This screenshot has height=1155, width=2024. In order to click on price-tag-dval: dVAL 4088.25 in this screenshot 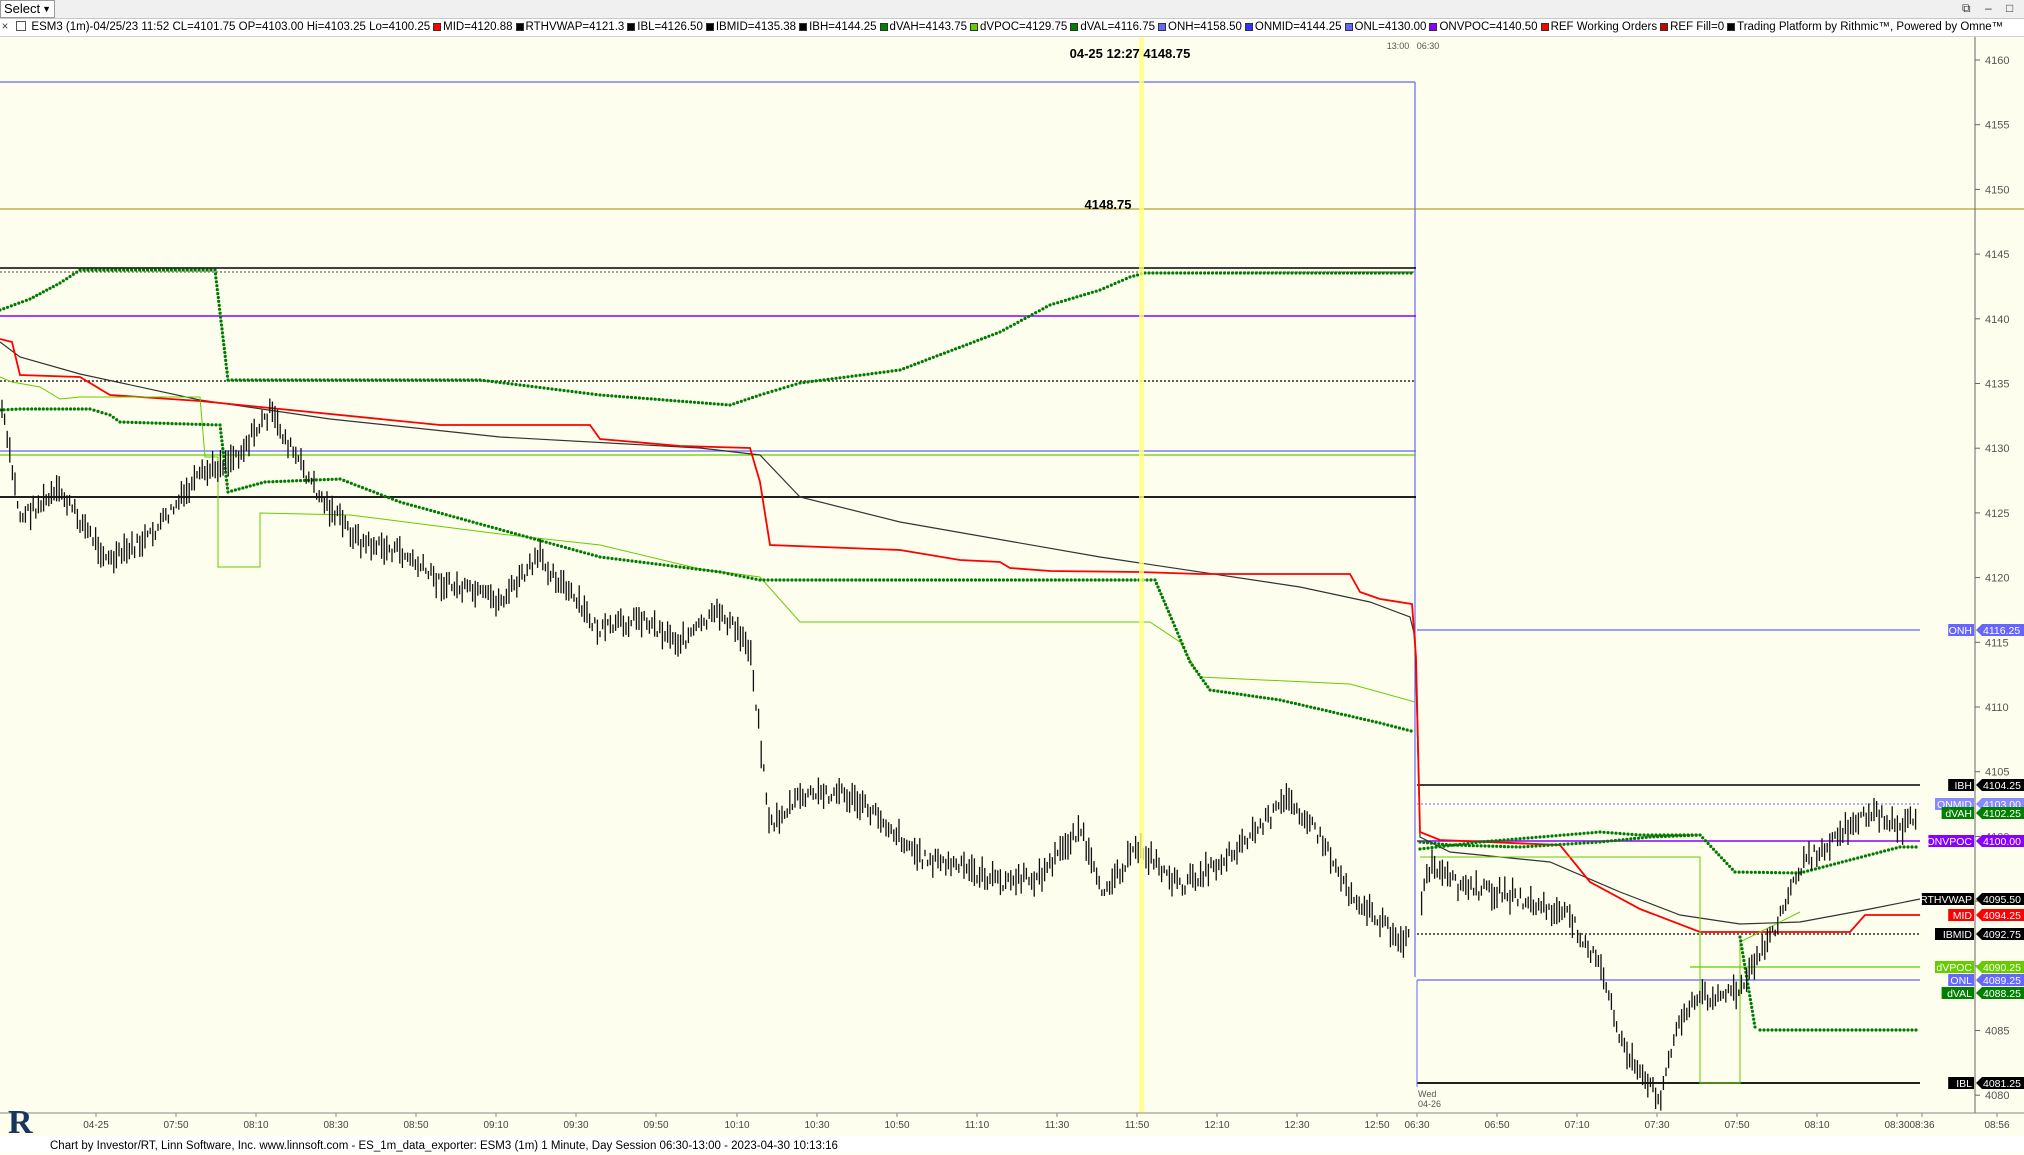, I will do `click(1982, 993)`.